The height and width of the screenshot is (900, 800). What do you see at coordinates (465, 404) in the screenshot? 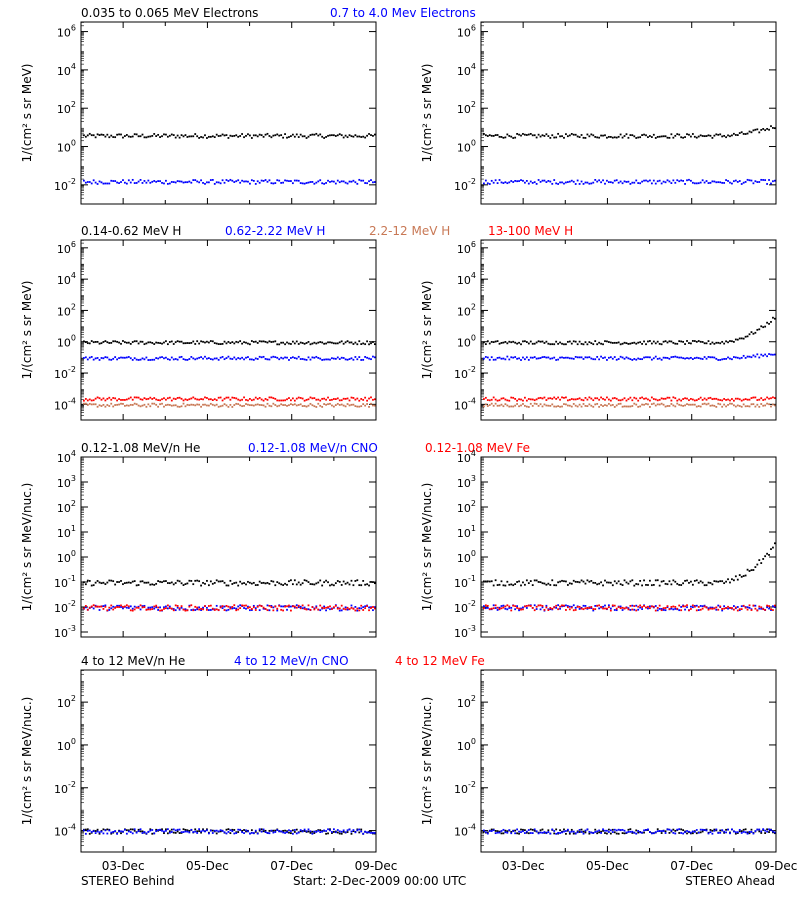
I see `y-tick-label: 10⁻⁴` at bounding box center [465, 404].